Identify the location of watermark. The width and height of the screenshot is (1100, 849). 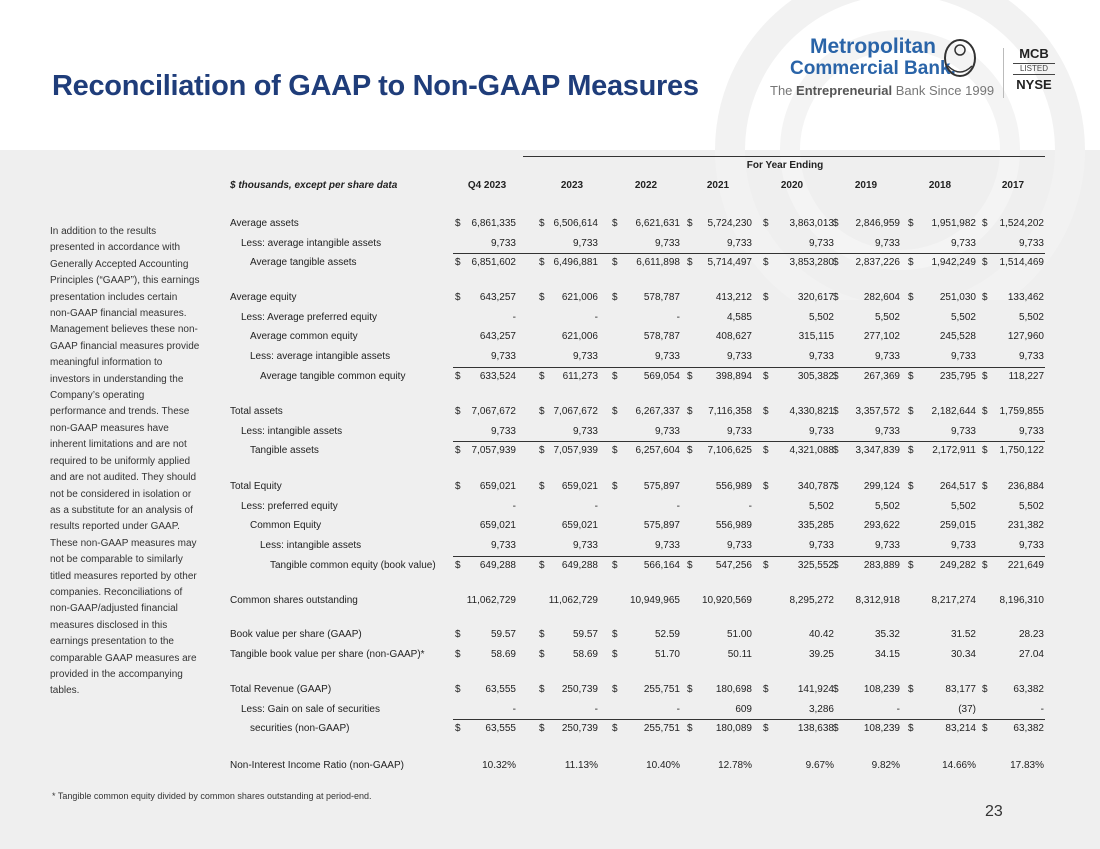
(900, 150).